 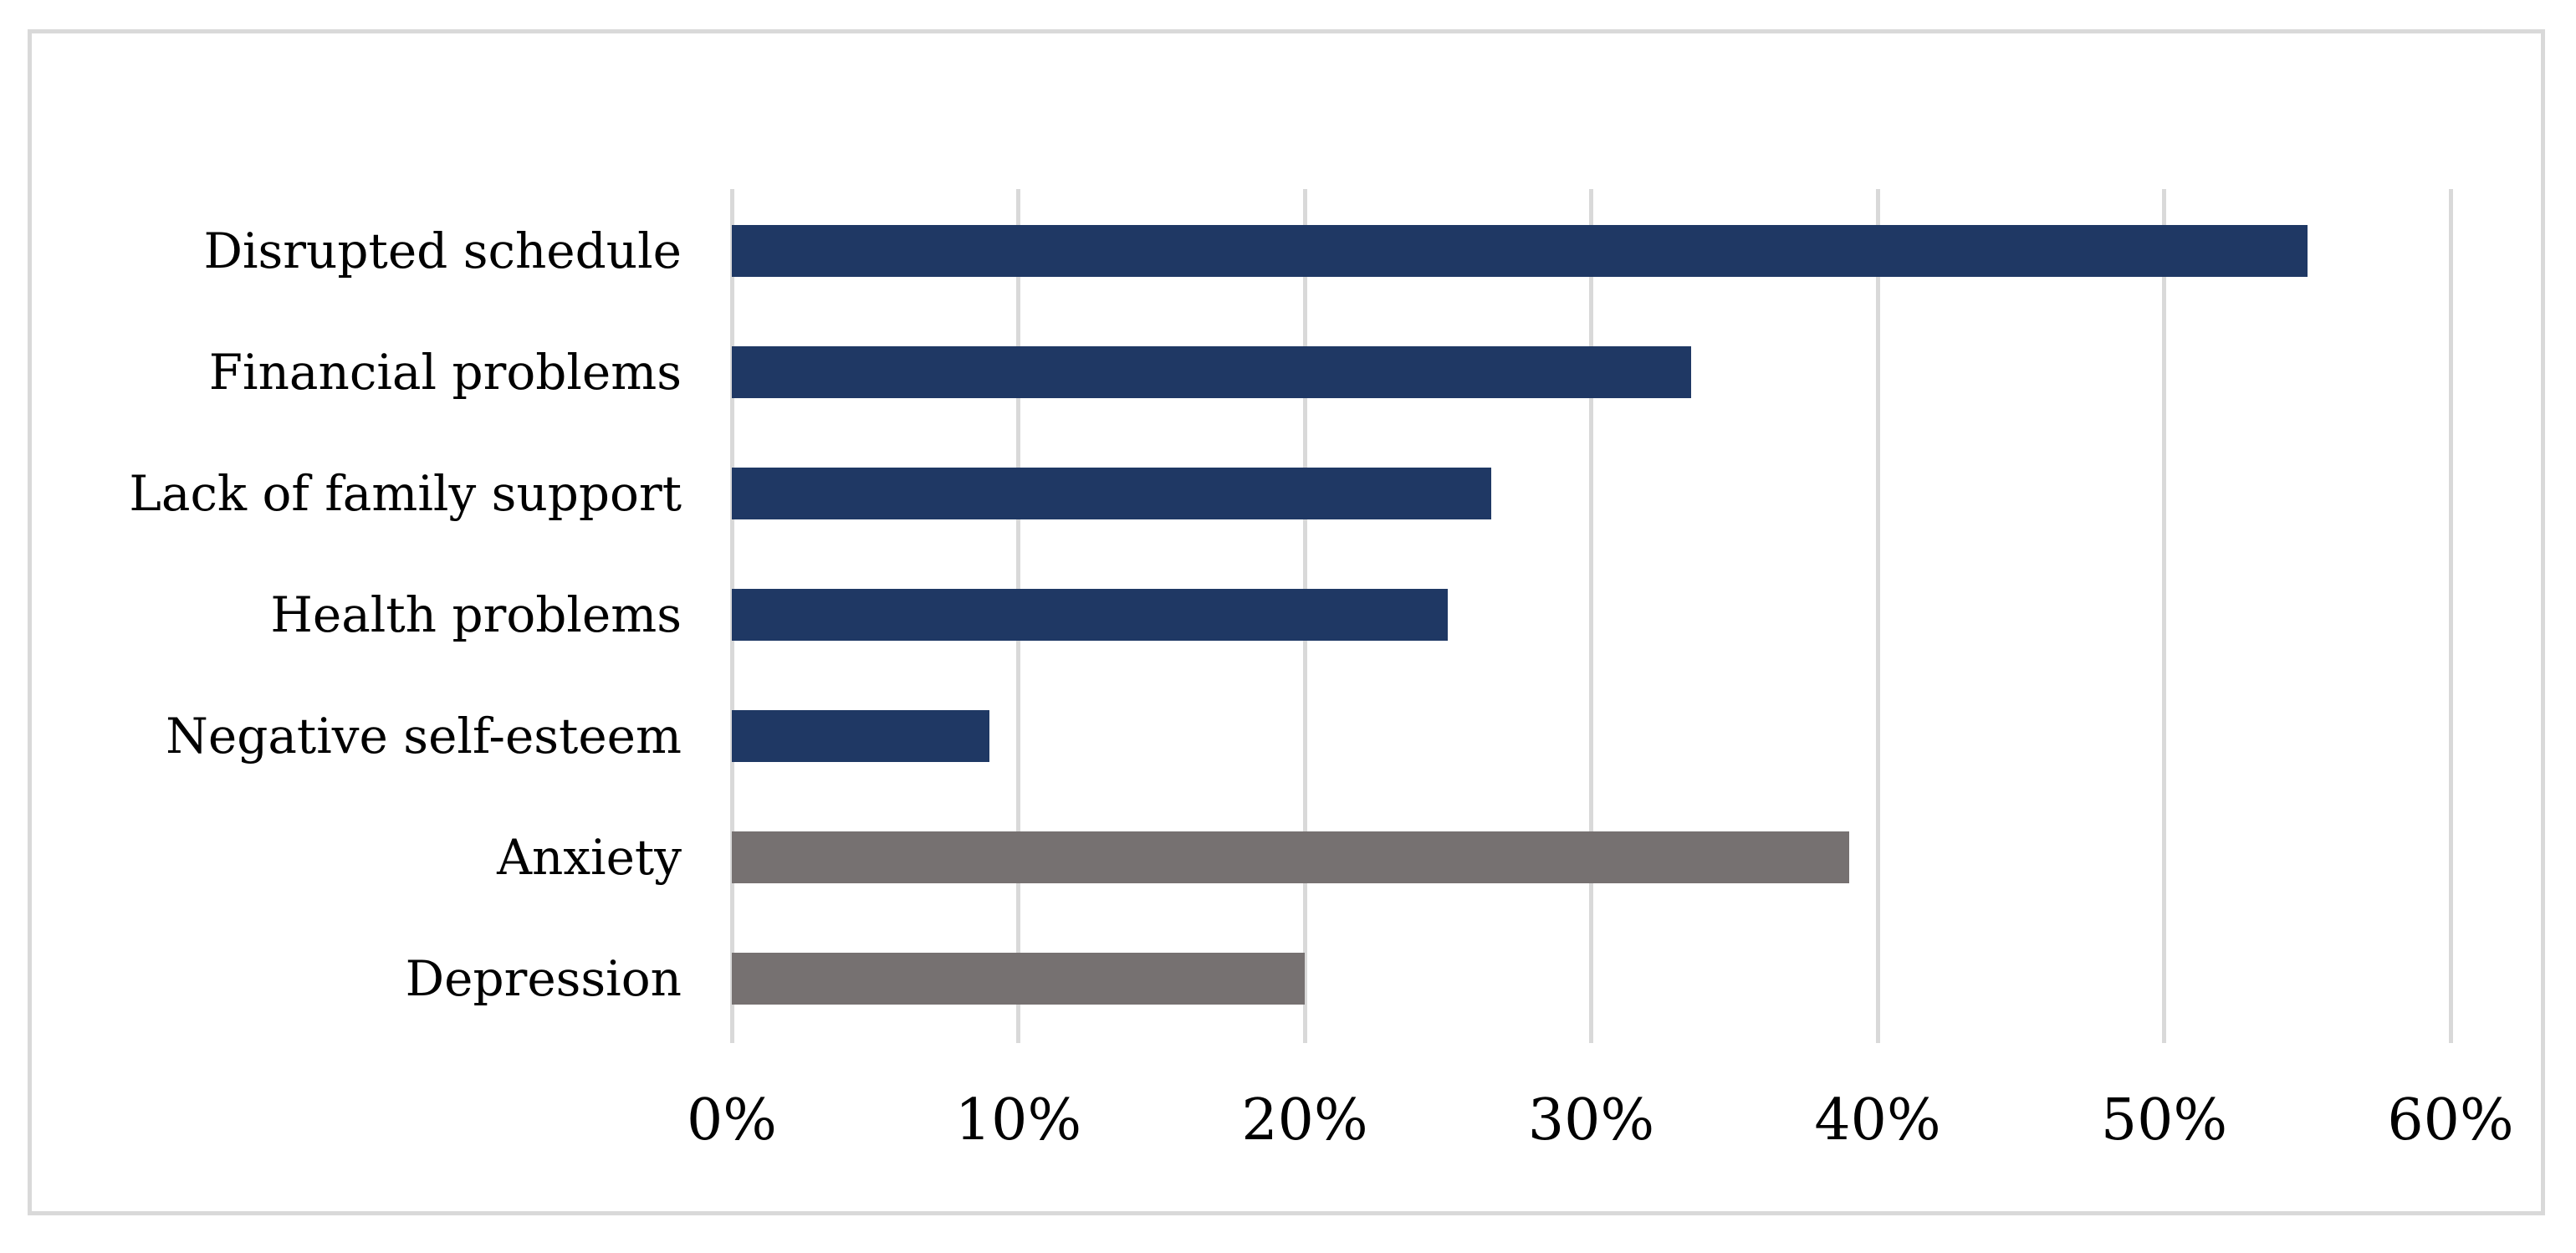 What do you see at coordinates (476, 614) in the screenshot?
I see `category-label: Health problems` at bounding box center [476, 614].